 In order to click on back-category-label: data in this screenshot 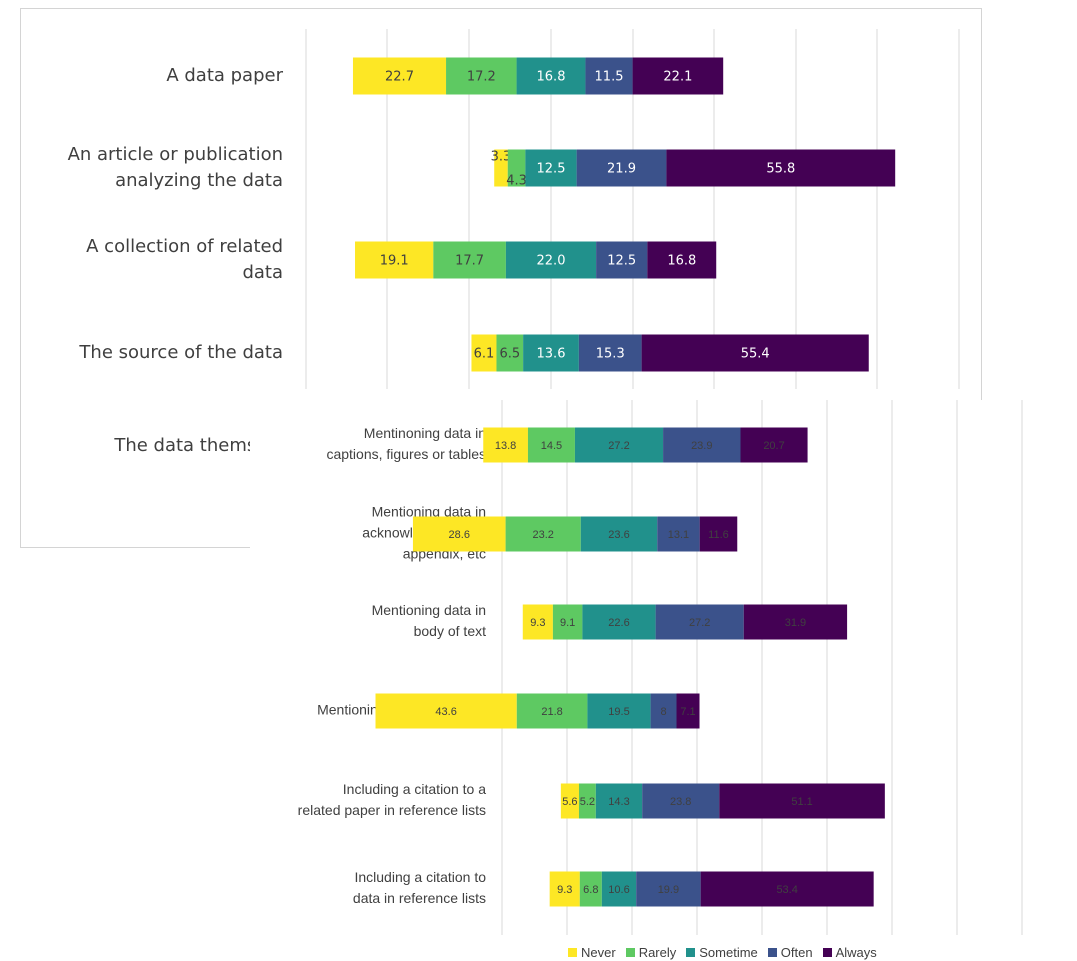, I will do `click(262, 272)`.